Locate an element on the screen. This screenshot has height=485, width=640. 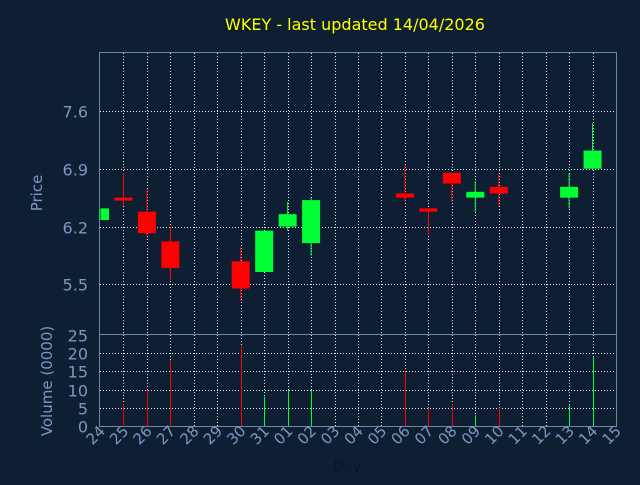
price-y-ticks: 5.5 6.2 6.9 7.6 is located at coordinates (75, 199).